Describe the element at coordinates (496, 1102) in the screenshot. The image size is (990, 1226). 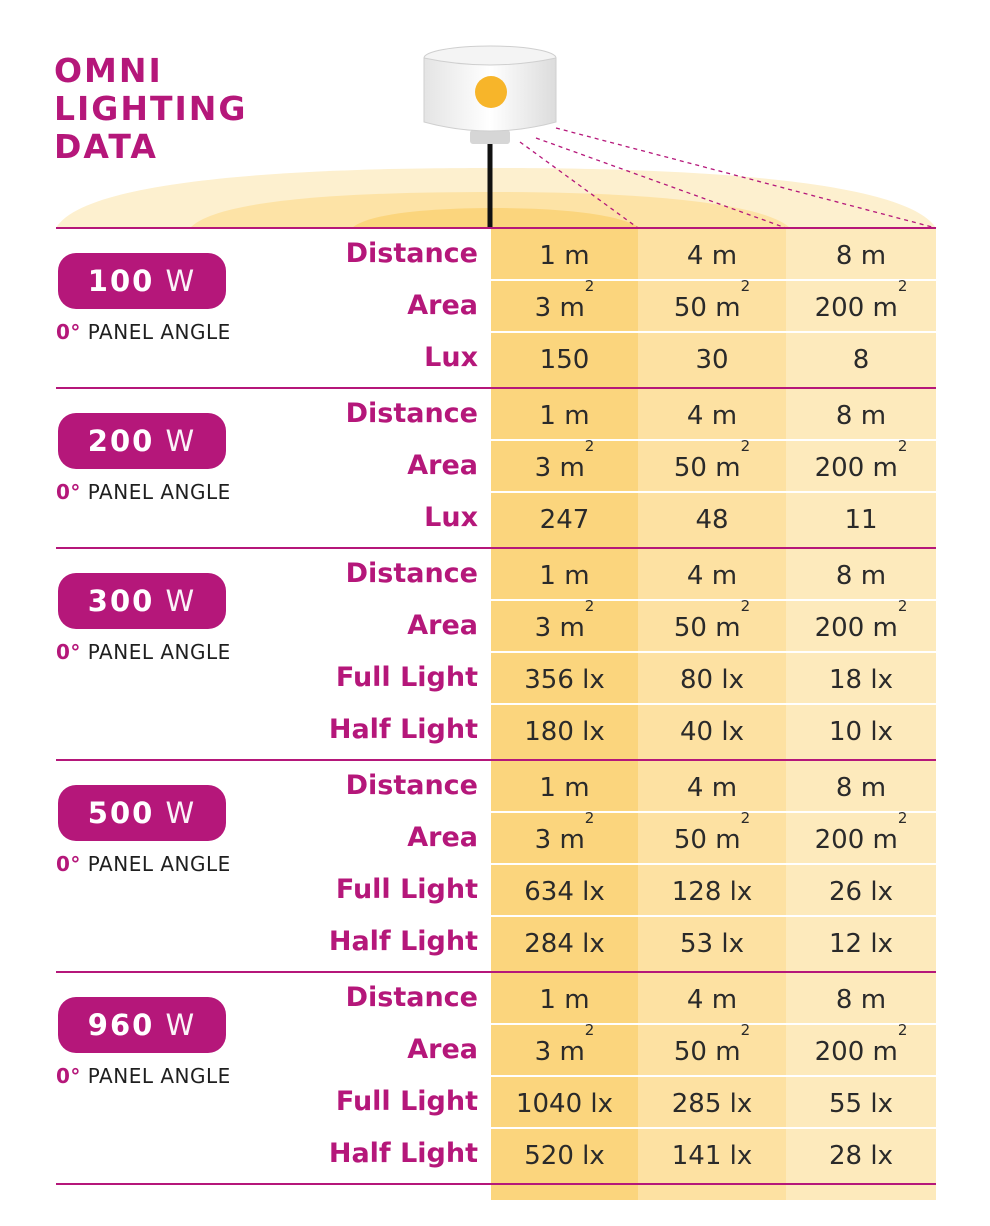
I see `table-row: Full Light 1040 lx 285 lx 55 lx` at that location.